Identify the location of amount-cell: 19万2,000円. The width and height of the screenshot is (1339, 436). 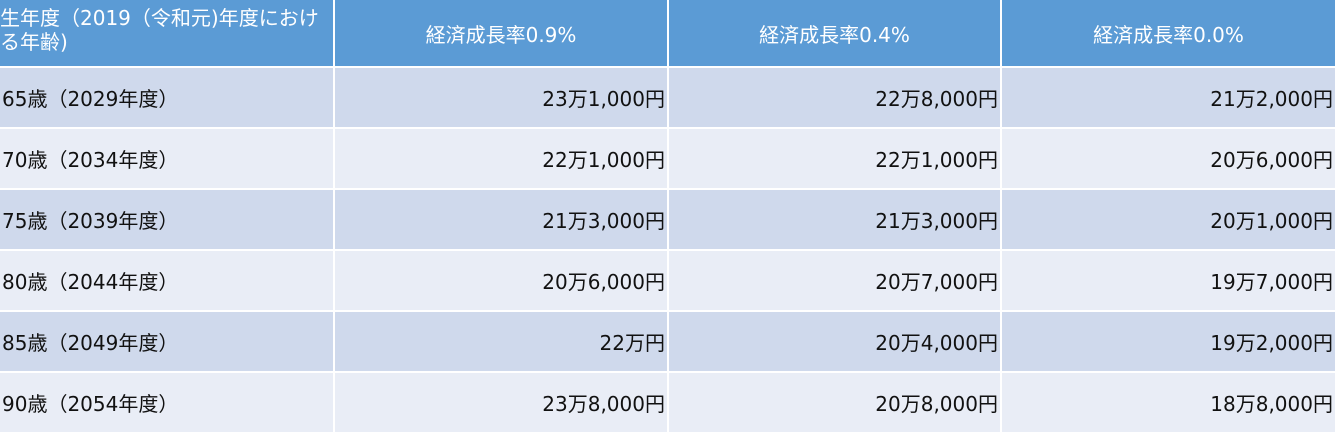
(1168, 341).